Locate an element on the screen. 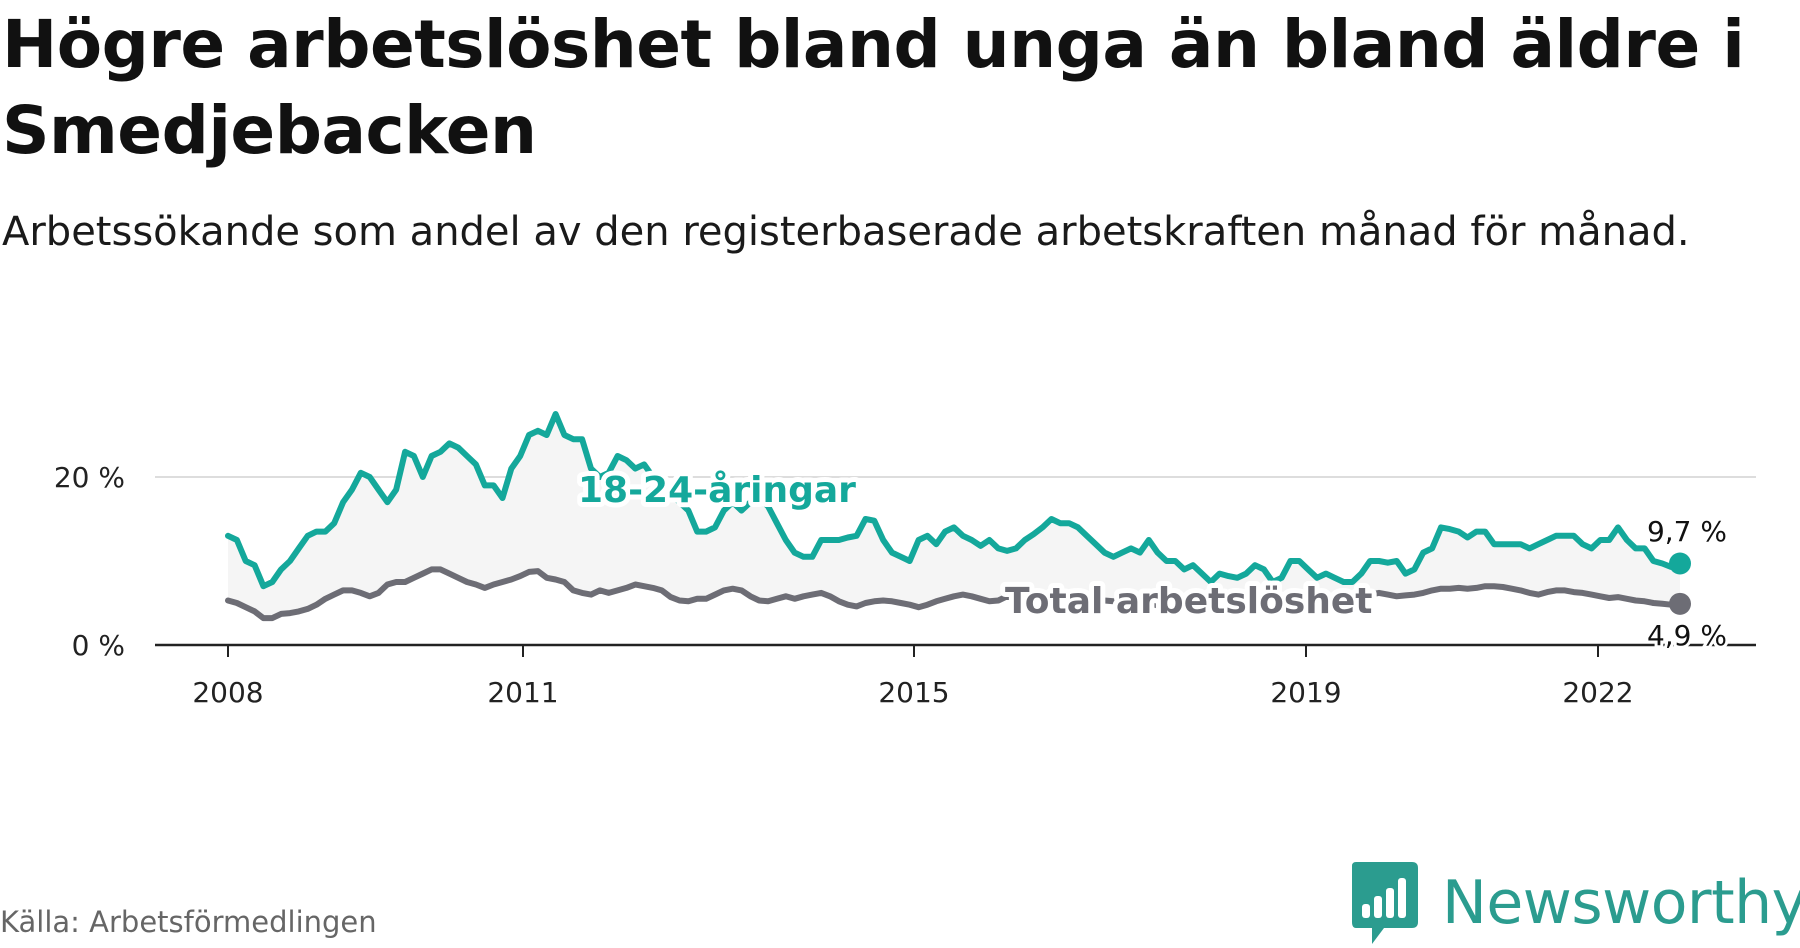  newsworthy-logo-icon is located at coordinates (1385, 903).